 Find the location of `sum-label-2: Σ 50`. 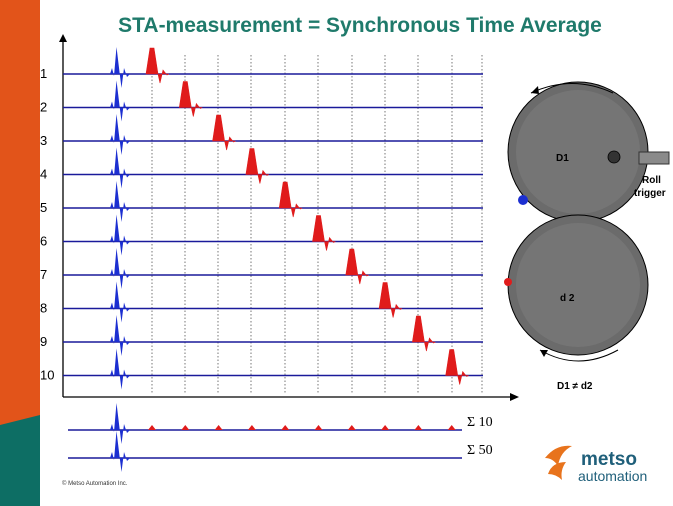

sum-label-2: Σ 50 is located at coordinates (480, 450).